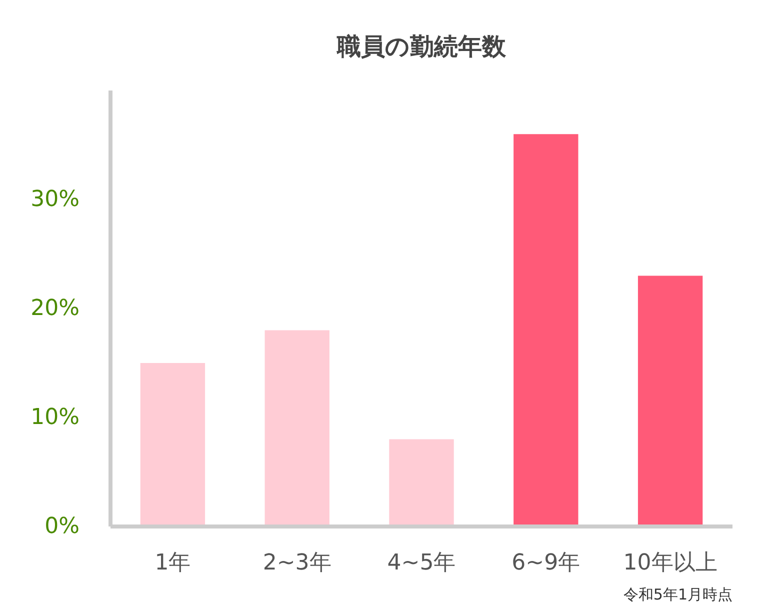 The width and height of the screenshot is (757, 608). What do you see at coordinates (55, 417) in the screenshot?
I see `y-tick-label: 10%` at bounding box center [55, 417].